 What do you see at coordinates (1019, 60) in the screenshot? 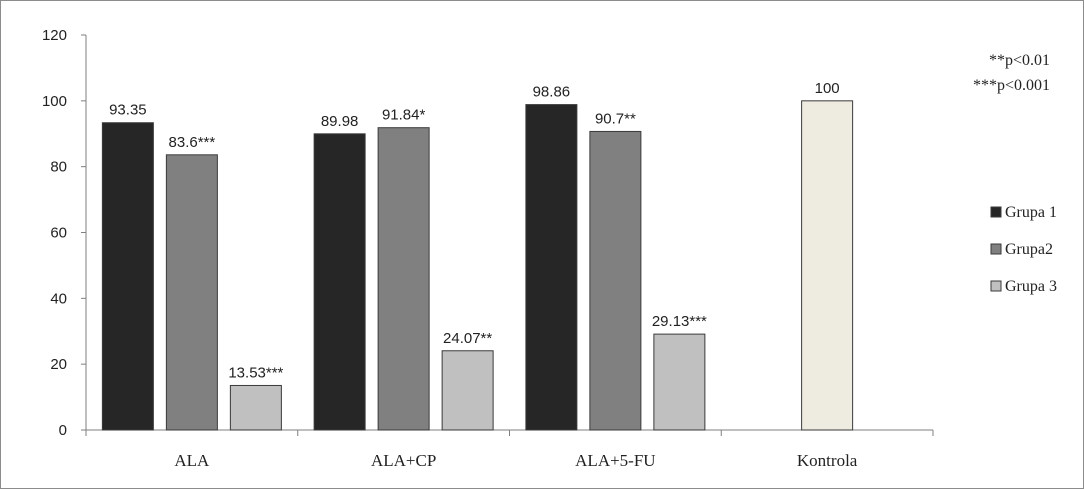
I see `significance-note: **p<0.01` at bounding box center [1019, 60].